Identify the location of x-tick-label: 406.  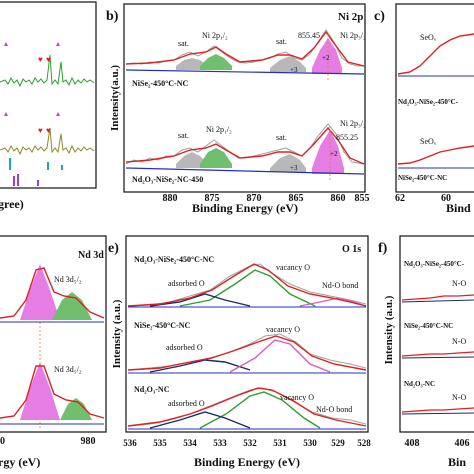
(462, 443).